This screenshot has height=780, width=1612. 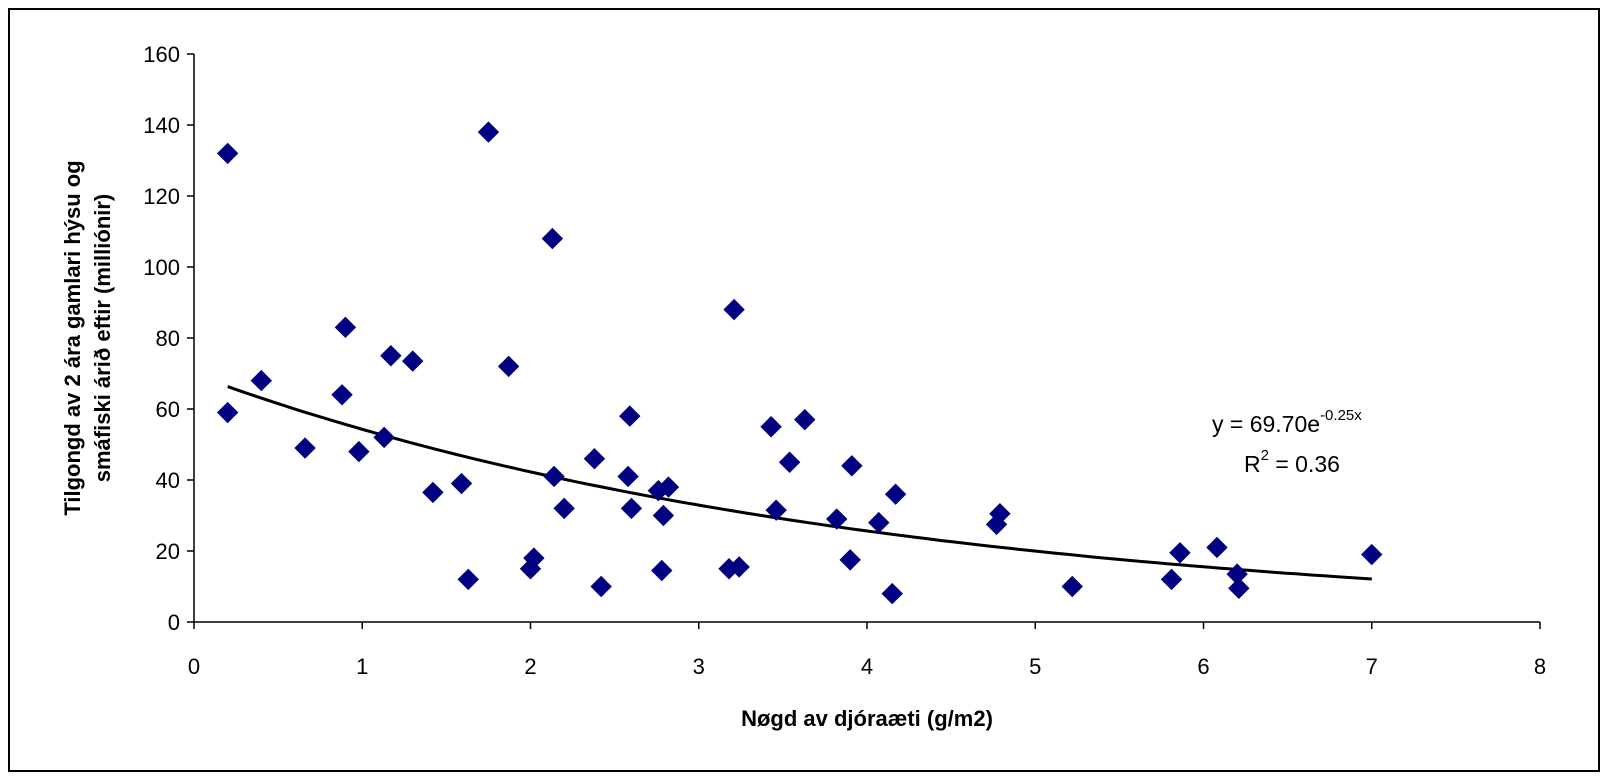 I want to click on x-tick-label: 0, so click(x=194, y=666).